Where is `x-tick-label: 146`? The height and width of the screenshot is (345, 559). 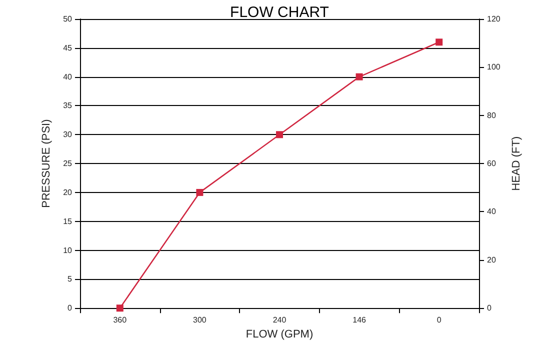
x-tick-label: 146 is located at coordinates (359, 320).